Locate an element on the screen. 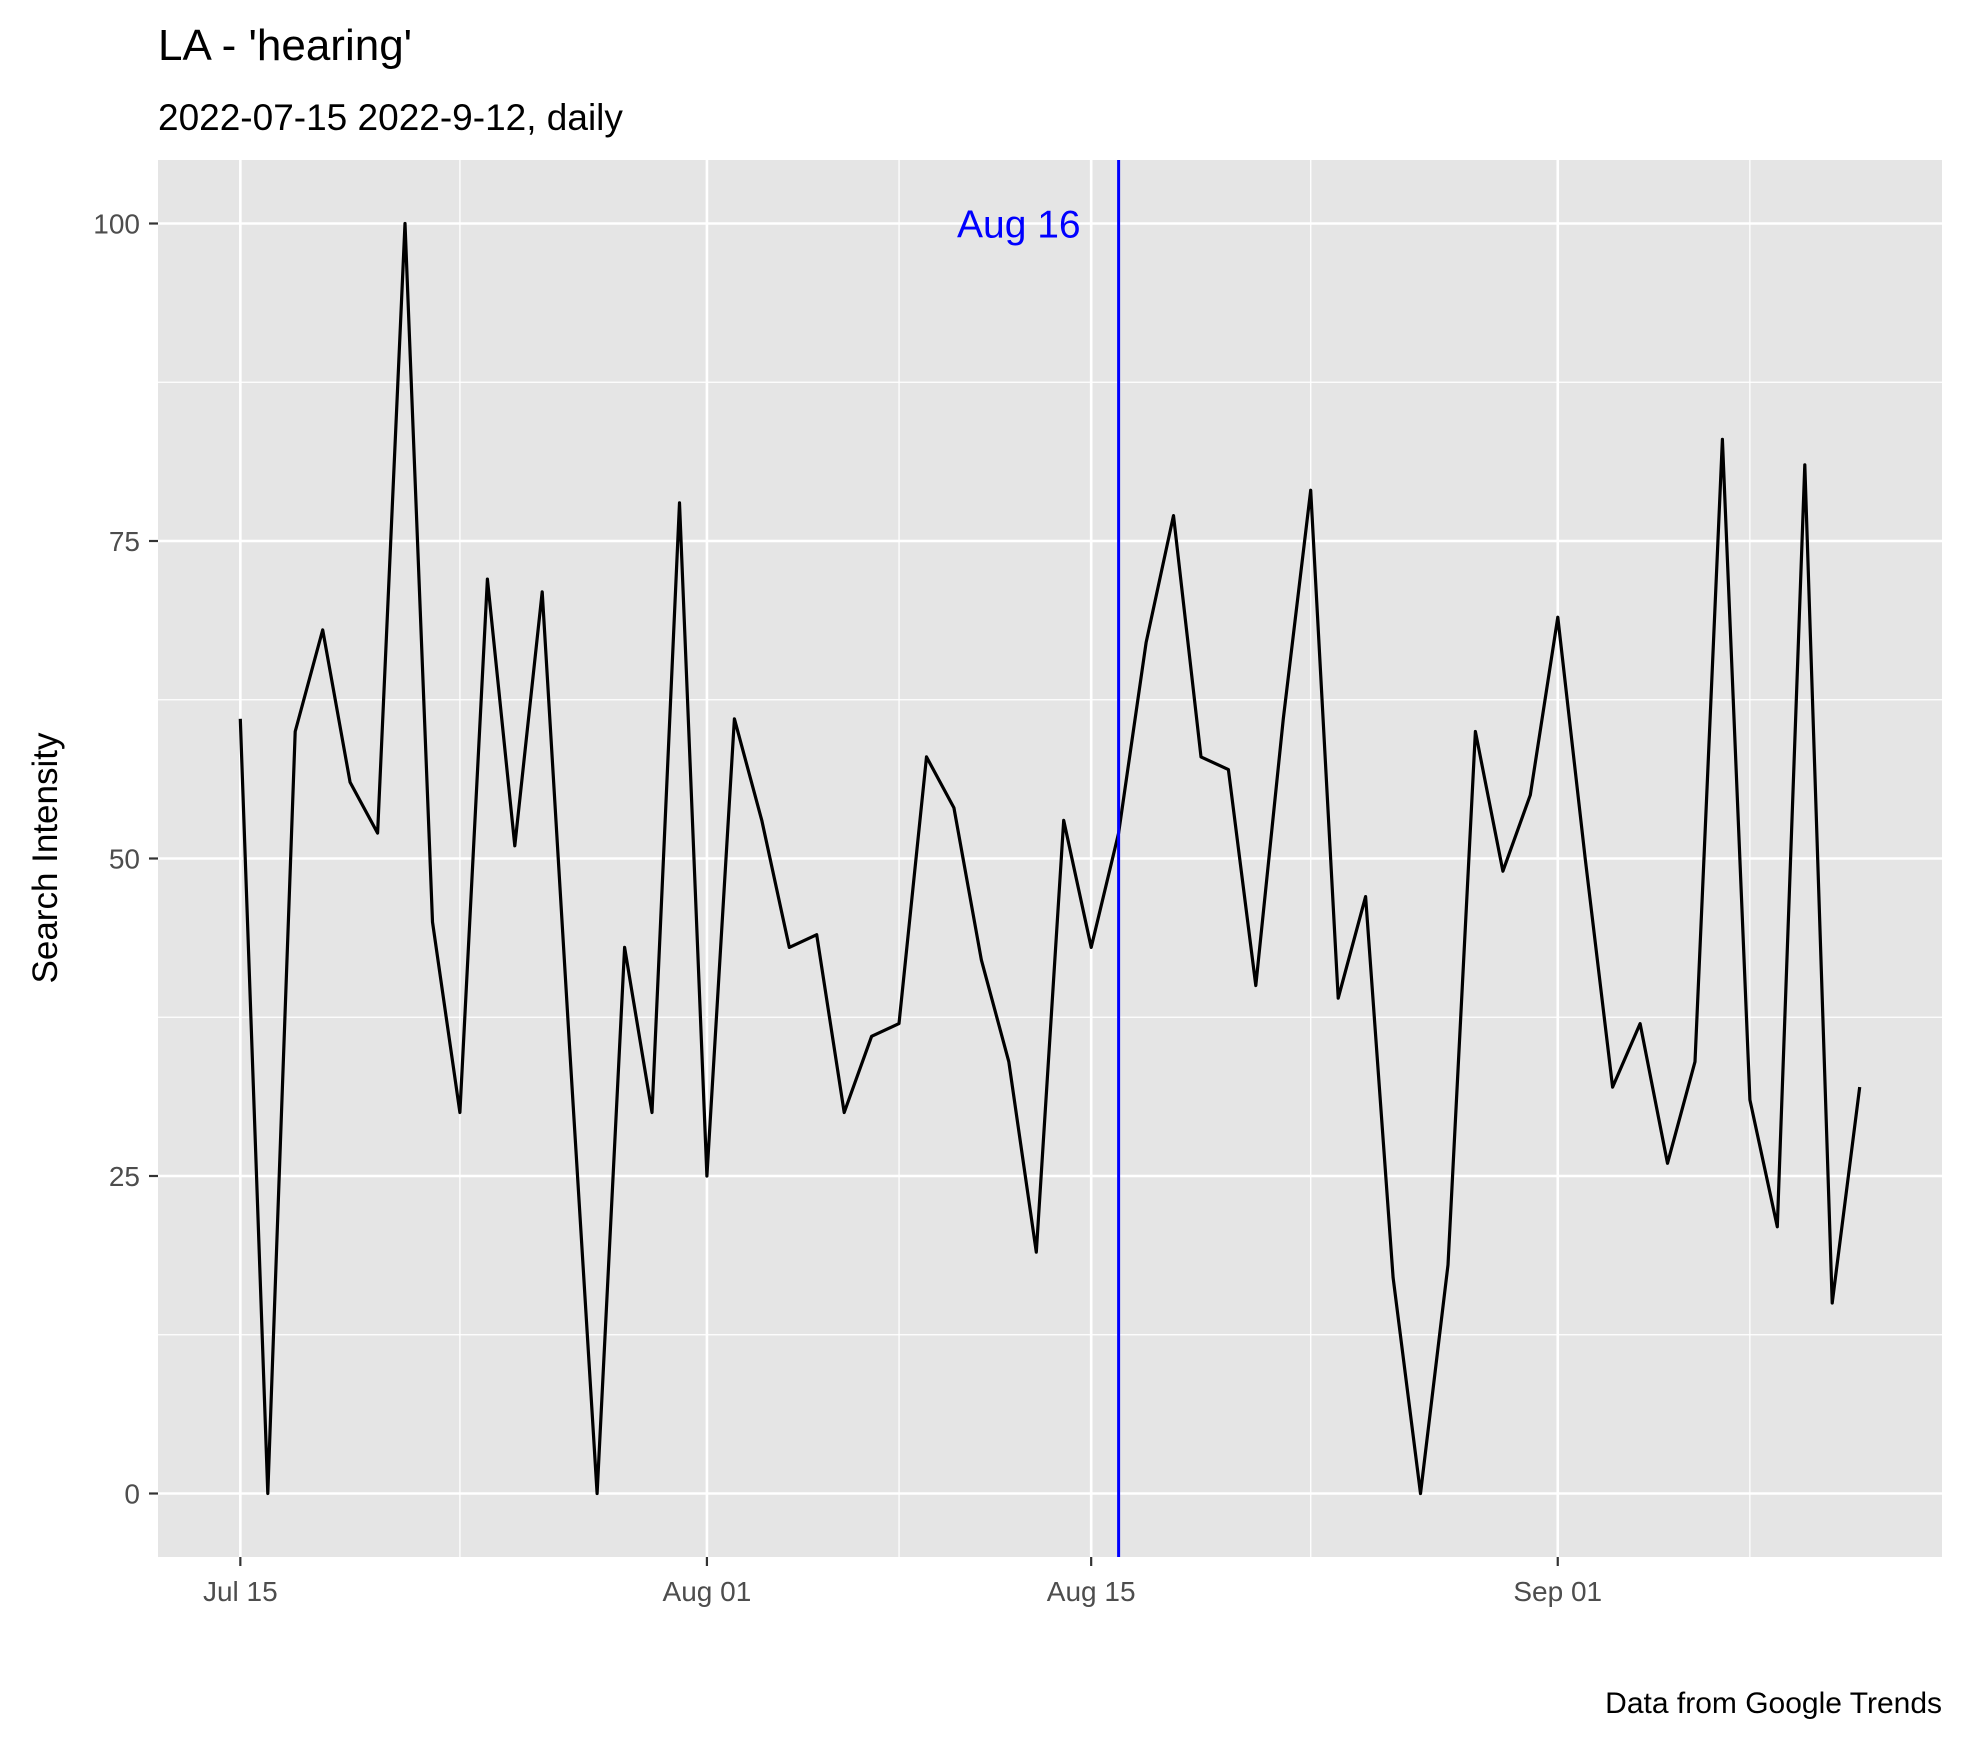 The image size is (1966, 1741). y-tick-label: 100 is located at coordinates (116, 224).